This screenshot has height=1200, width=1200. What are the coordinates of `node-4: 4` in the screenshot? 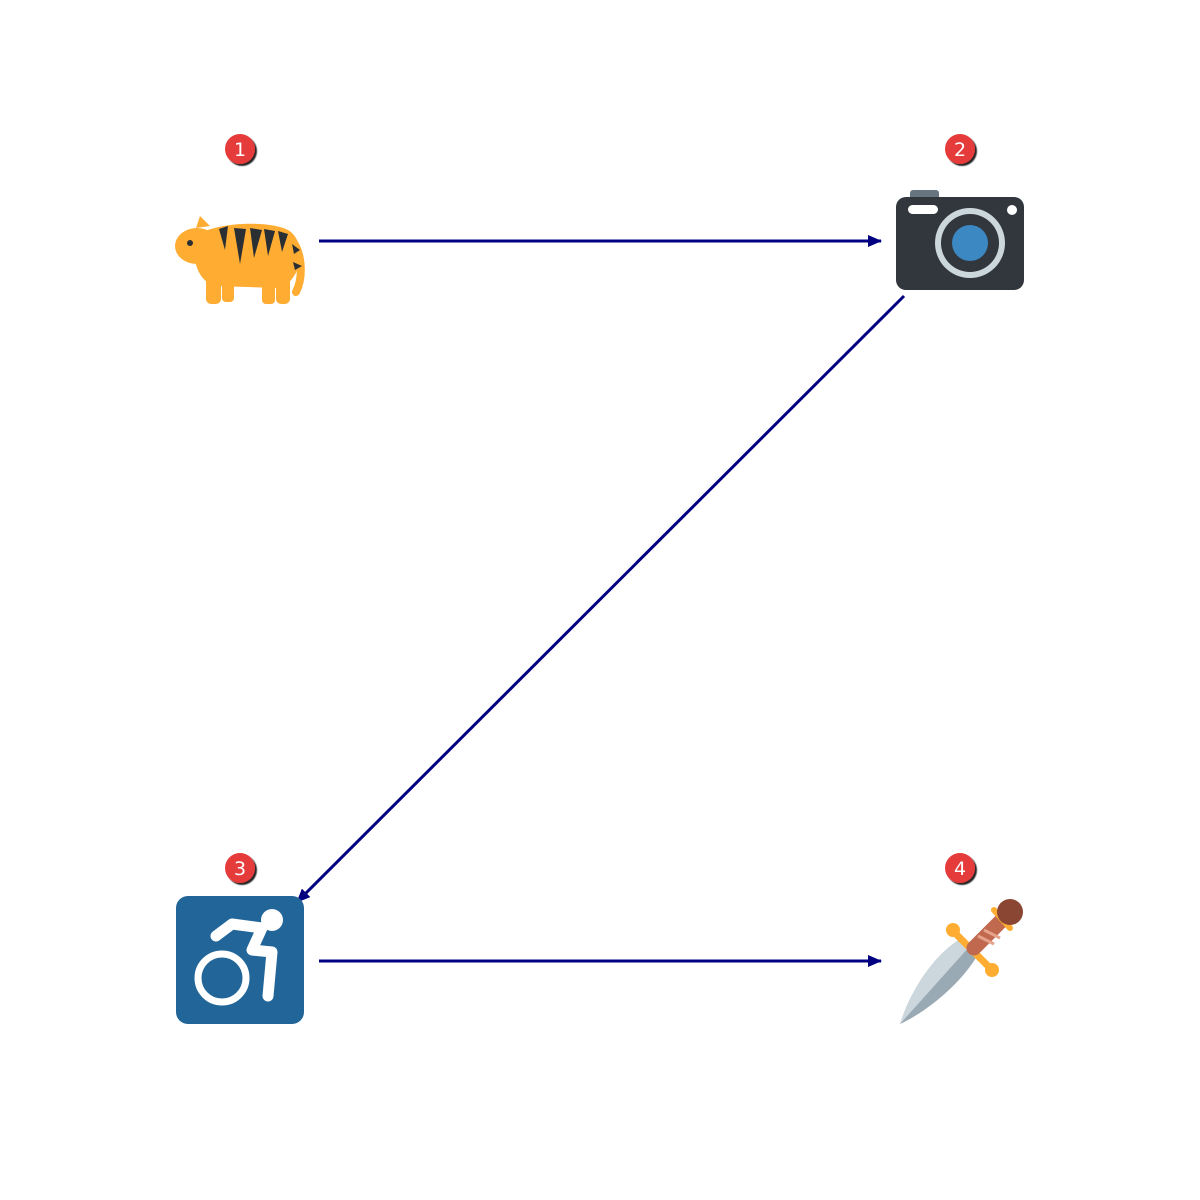 It's located at (961, 938).